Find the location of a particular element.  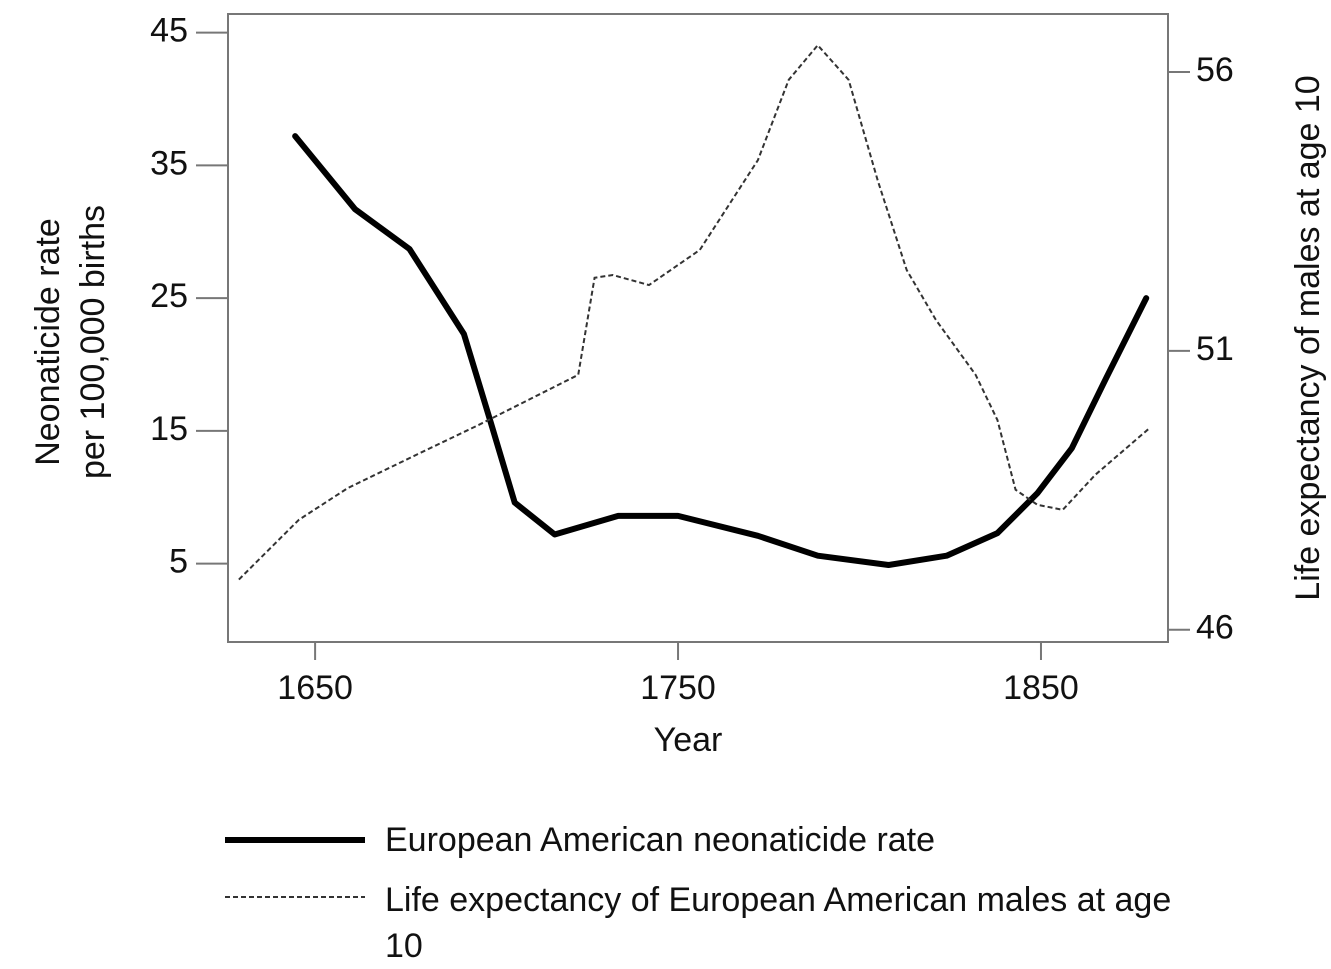

y-tick-label: 25 is located at coordinates (169, 296).